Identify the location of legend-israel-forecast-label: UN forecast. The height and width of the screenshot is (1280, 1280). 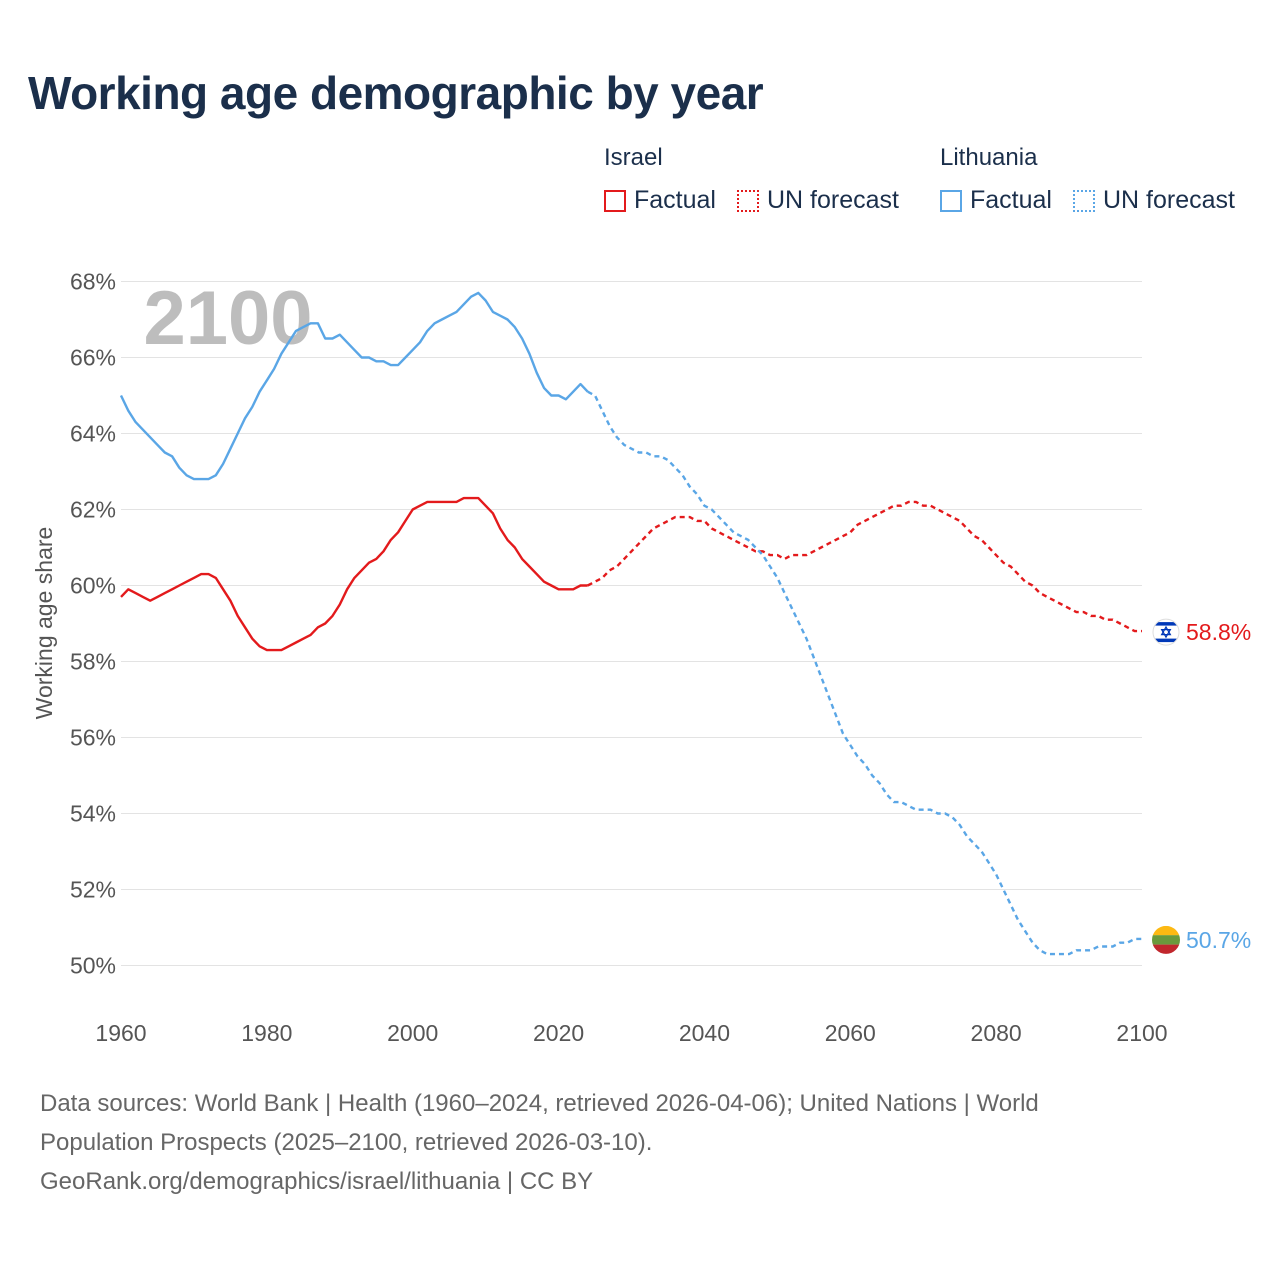
(833, 200).